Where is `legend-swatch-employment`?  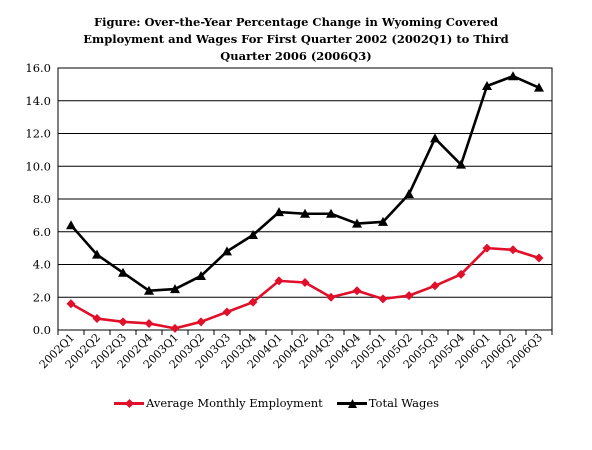 legend-swatch-employment is located at coordinates (129, 403).